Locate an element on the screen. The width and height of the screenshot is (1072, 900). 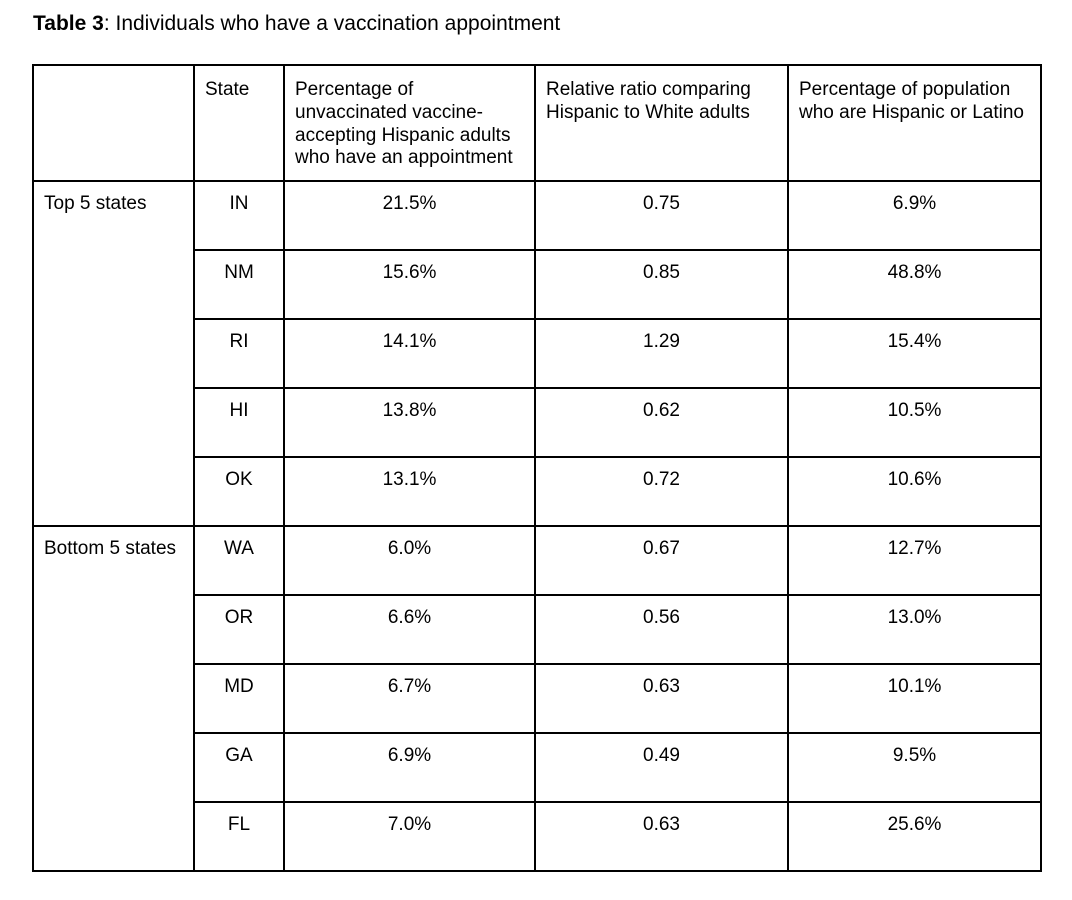
pct-appointment-cell: 14.1% is located at coordinates (409, 353).